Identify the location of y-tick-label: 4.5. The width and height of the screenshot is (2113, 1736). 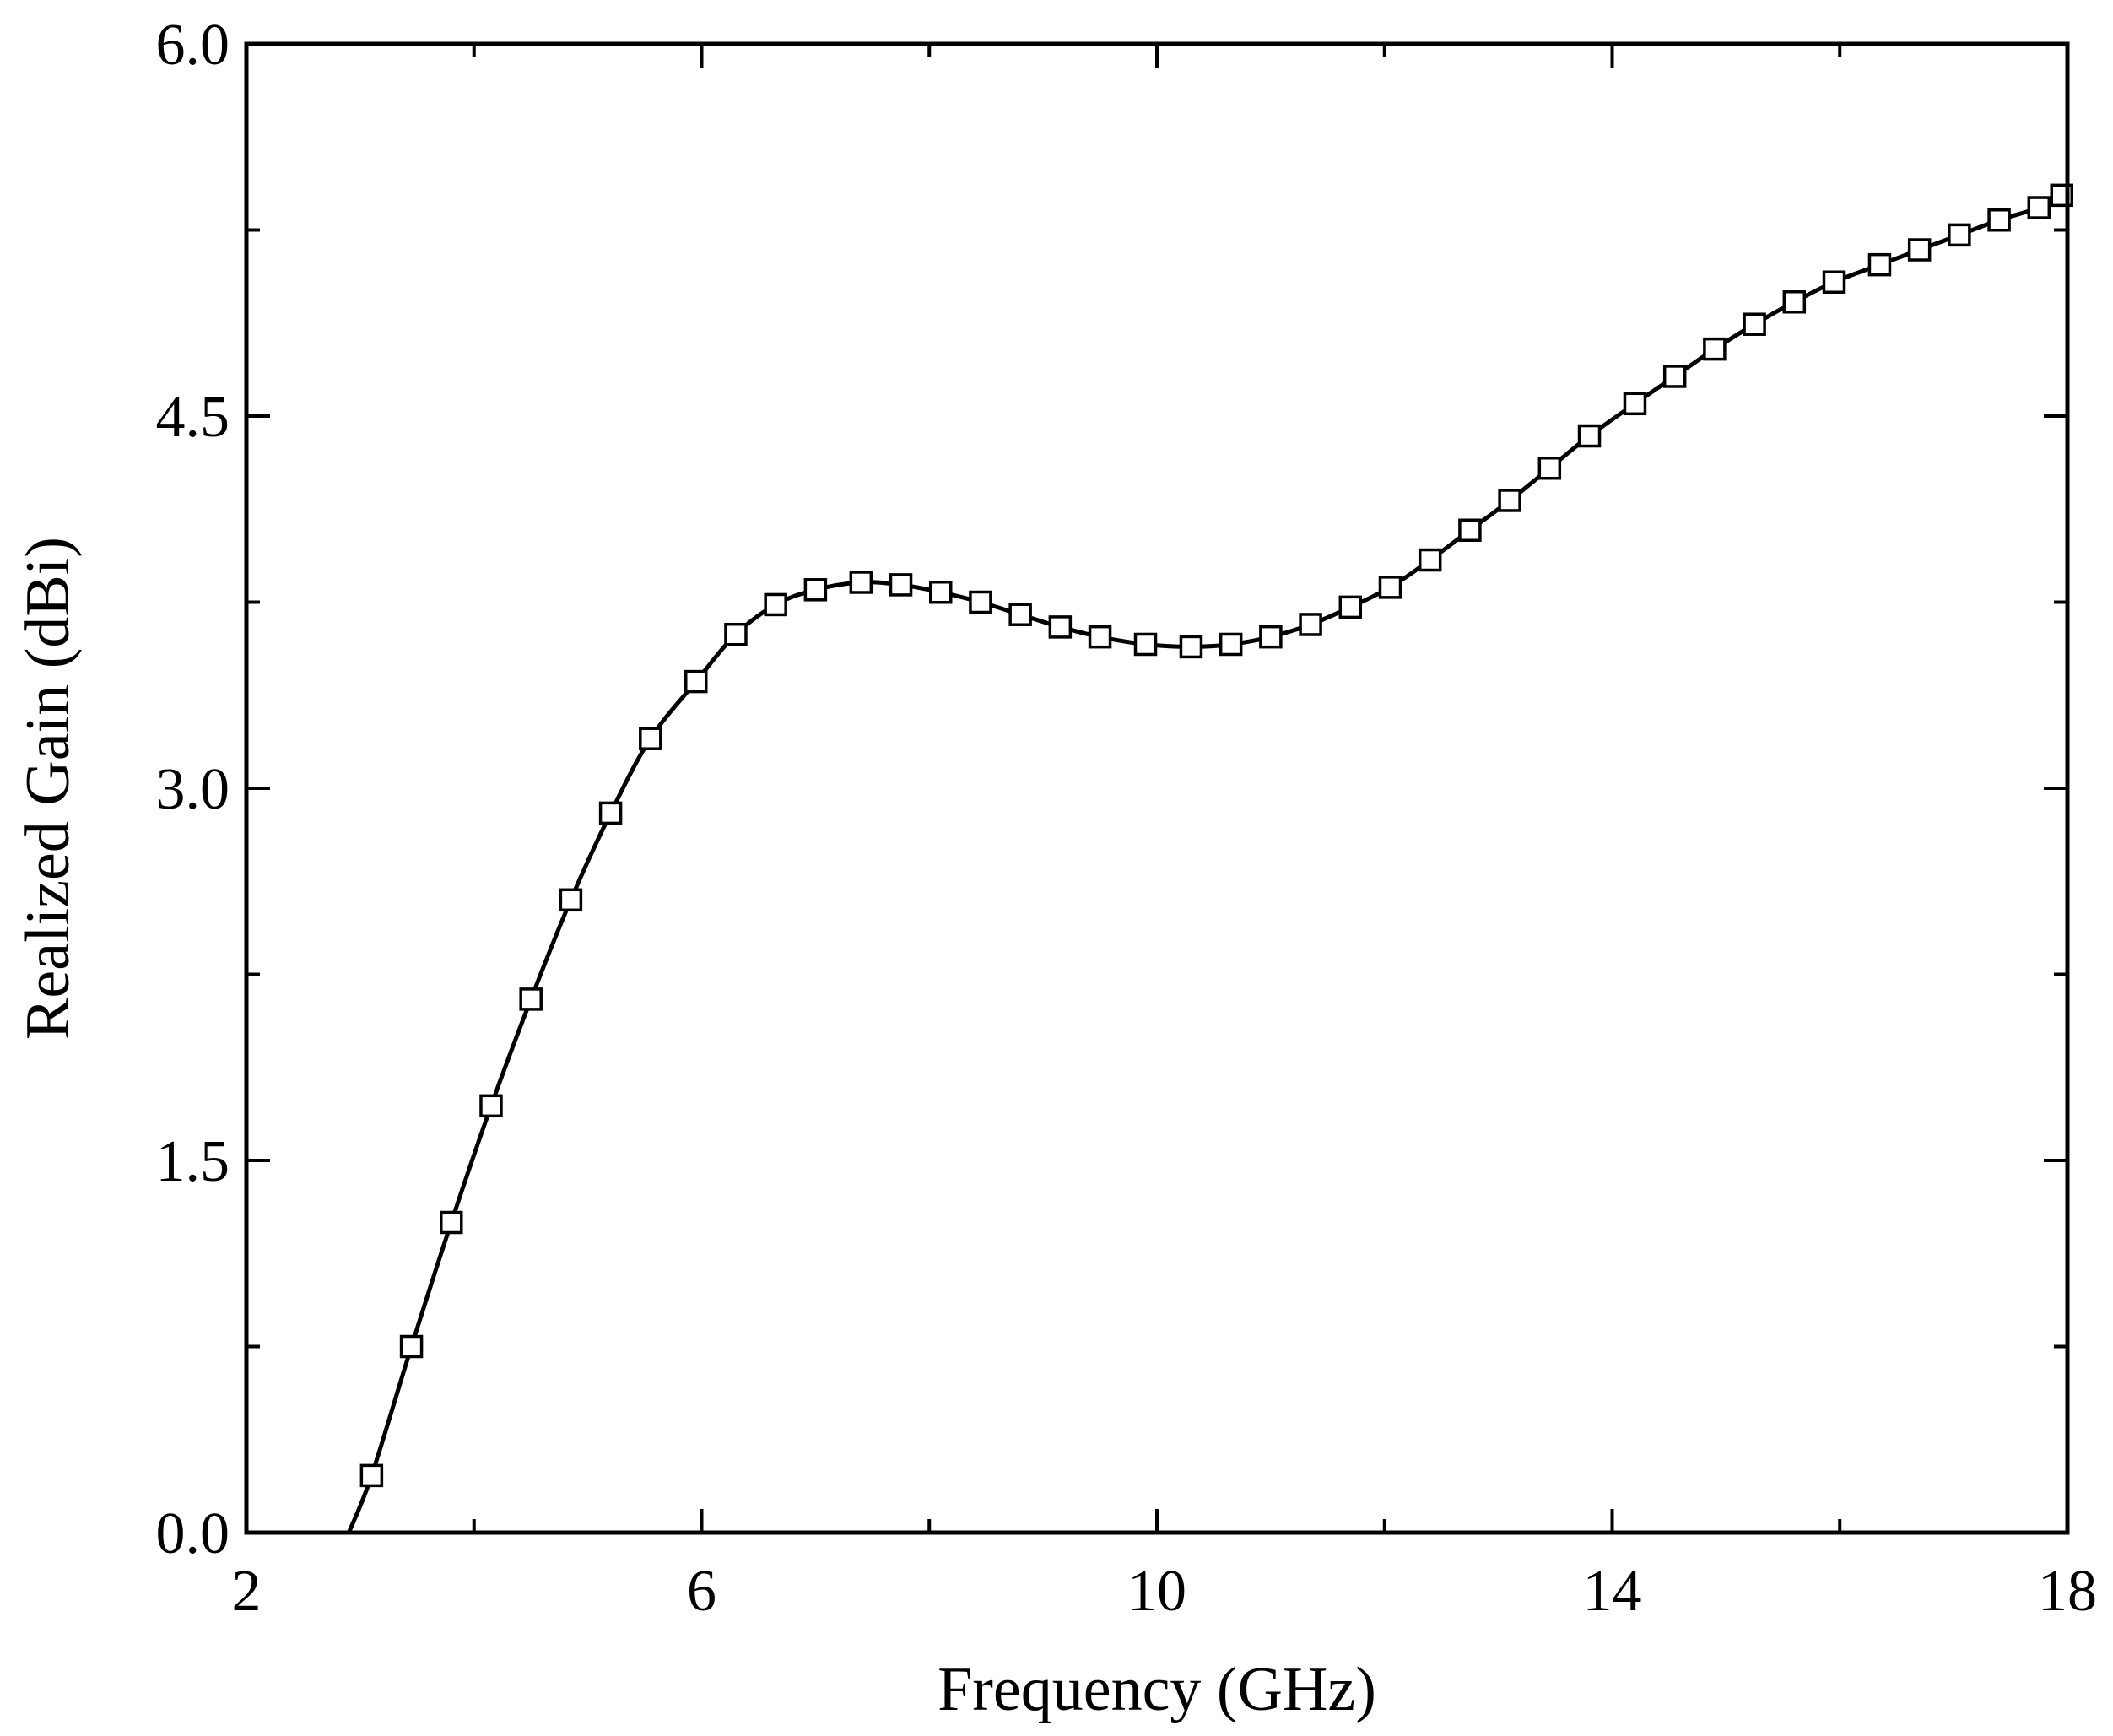
(193, 417).